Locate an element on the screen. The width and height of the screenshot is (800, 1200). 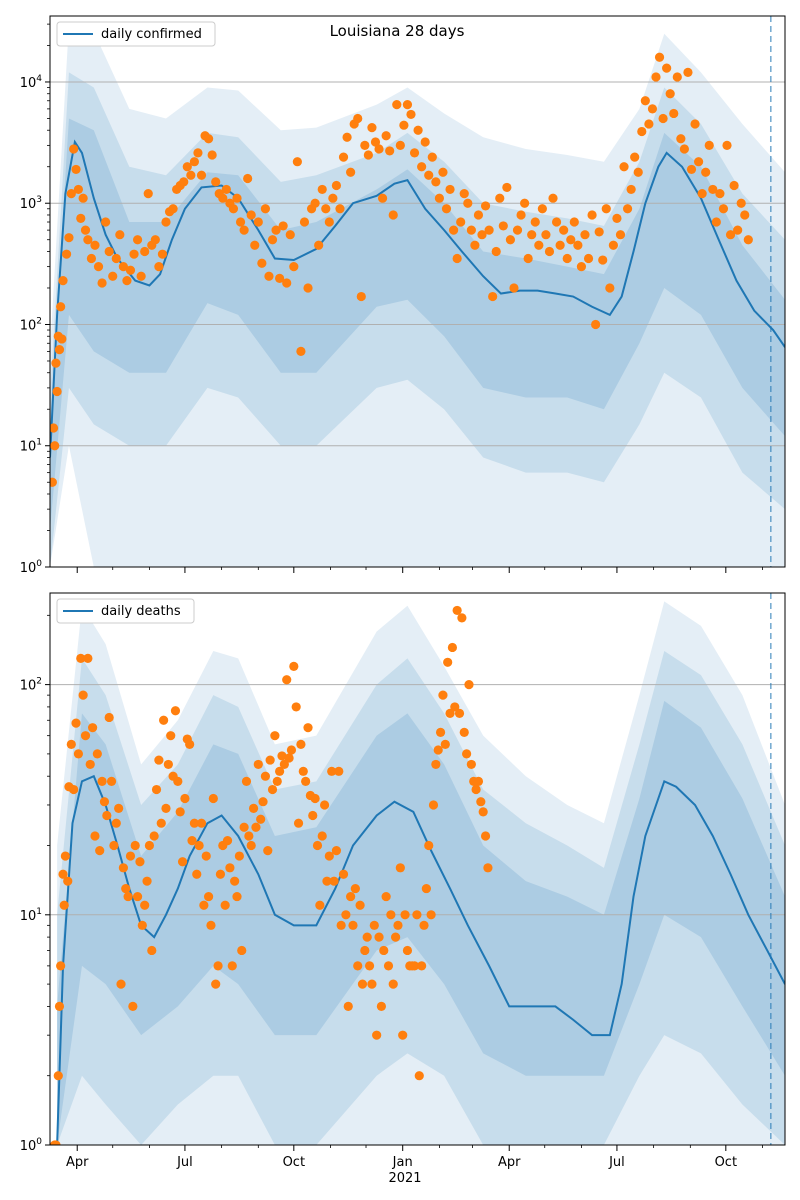
y-tick-label: 102 is located at coordinates (31, 324).